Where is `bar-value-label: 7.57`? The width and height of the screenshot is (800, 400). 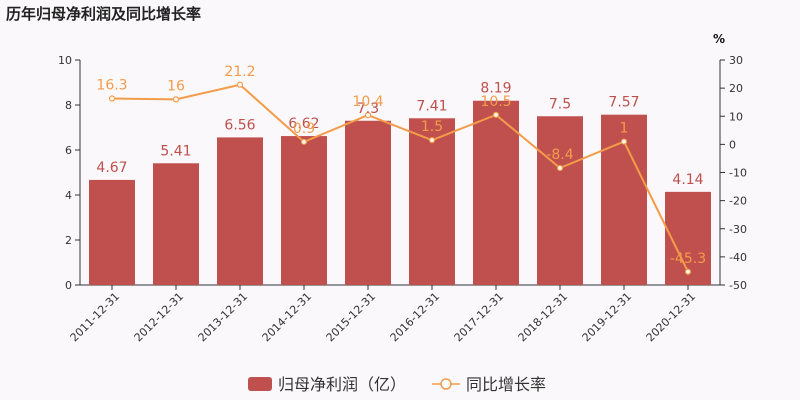
bar-value-label: 7.57 is located at coordinates (623, 103).